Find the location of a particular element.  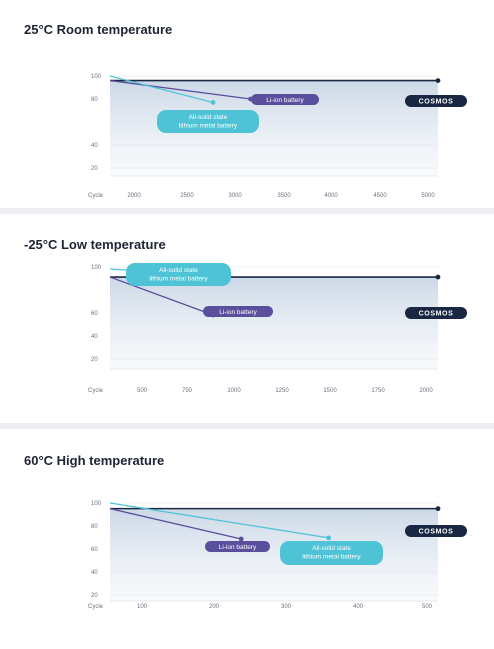

x-tick-label: 4500 is located at coordinates (380, 196).